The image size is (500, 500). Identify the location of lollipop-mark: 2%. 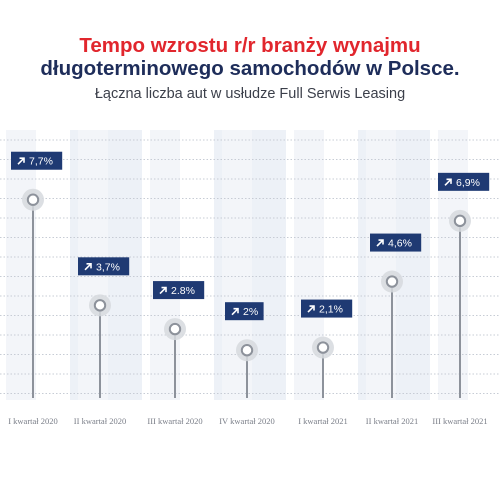
(244, 350).